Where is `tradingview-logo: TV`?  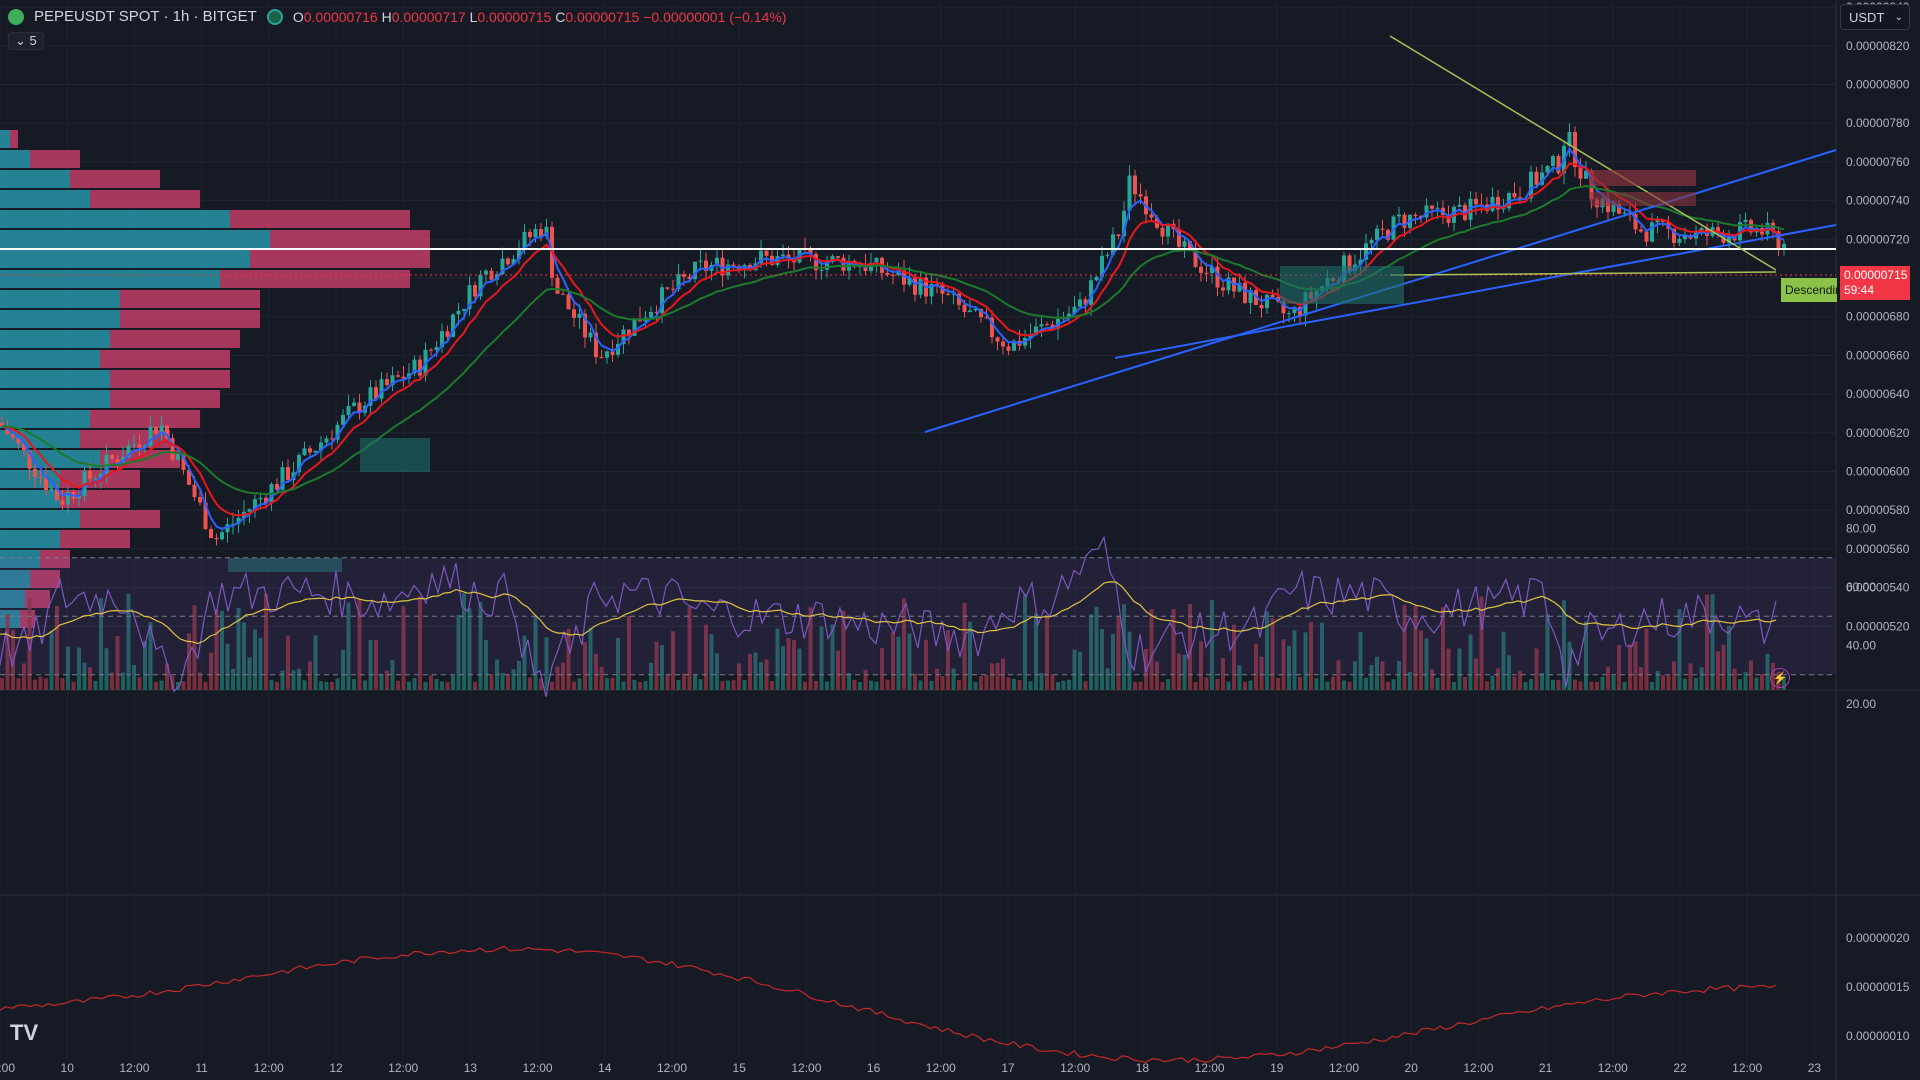
tradingview-logo: TV is located at coordinates (24, 1032).